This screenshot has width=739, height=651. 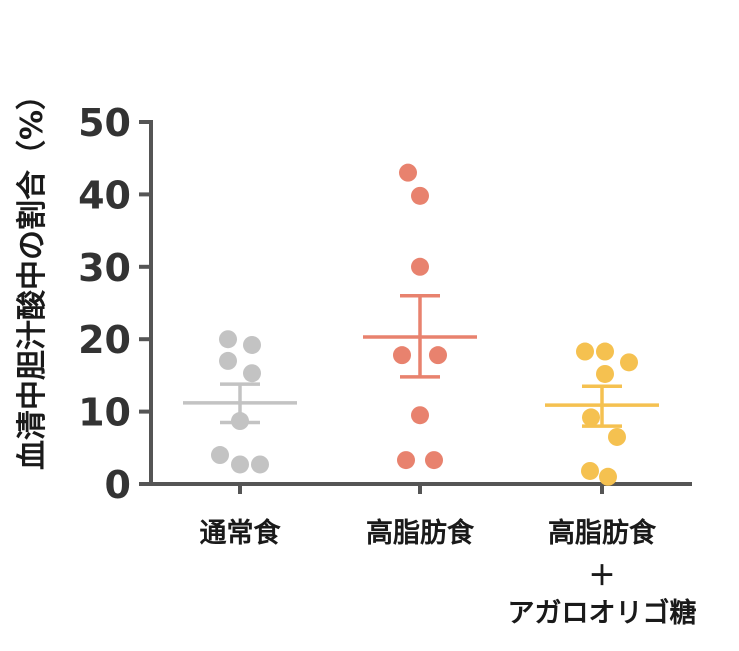 I want to click on y-tick-label-10: 10, so click(x=104, y=413).